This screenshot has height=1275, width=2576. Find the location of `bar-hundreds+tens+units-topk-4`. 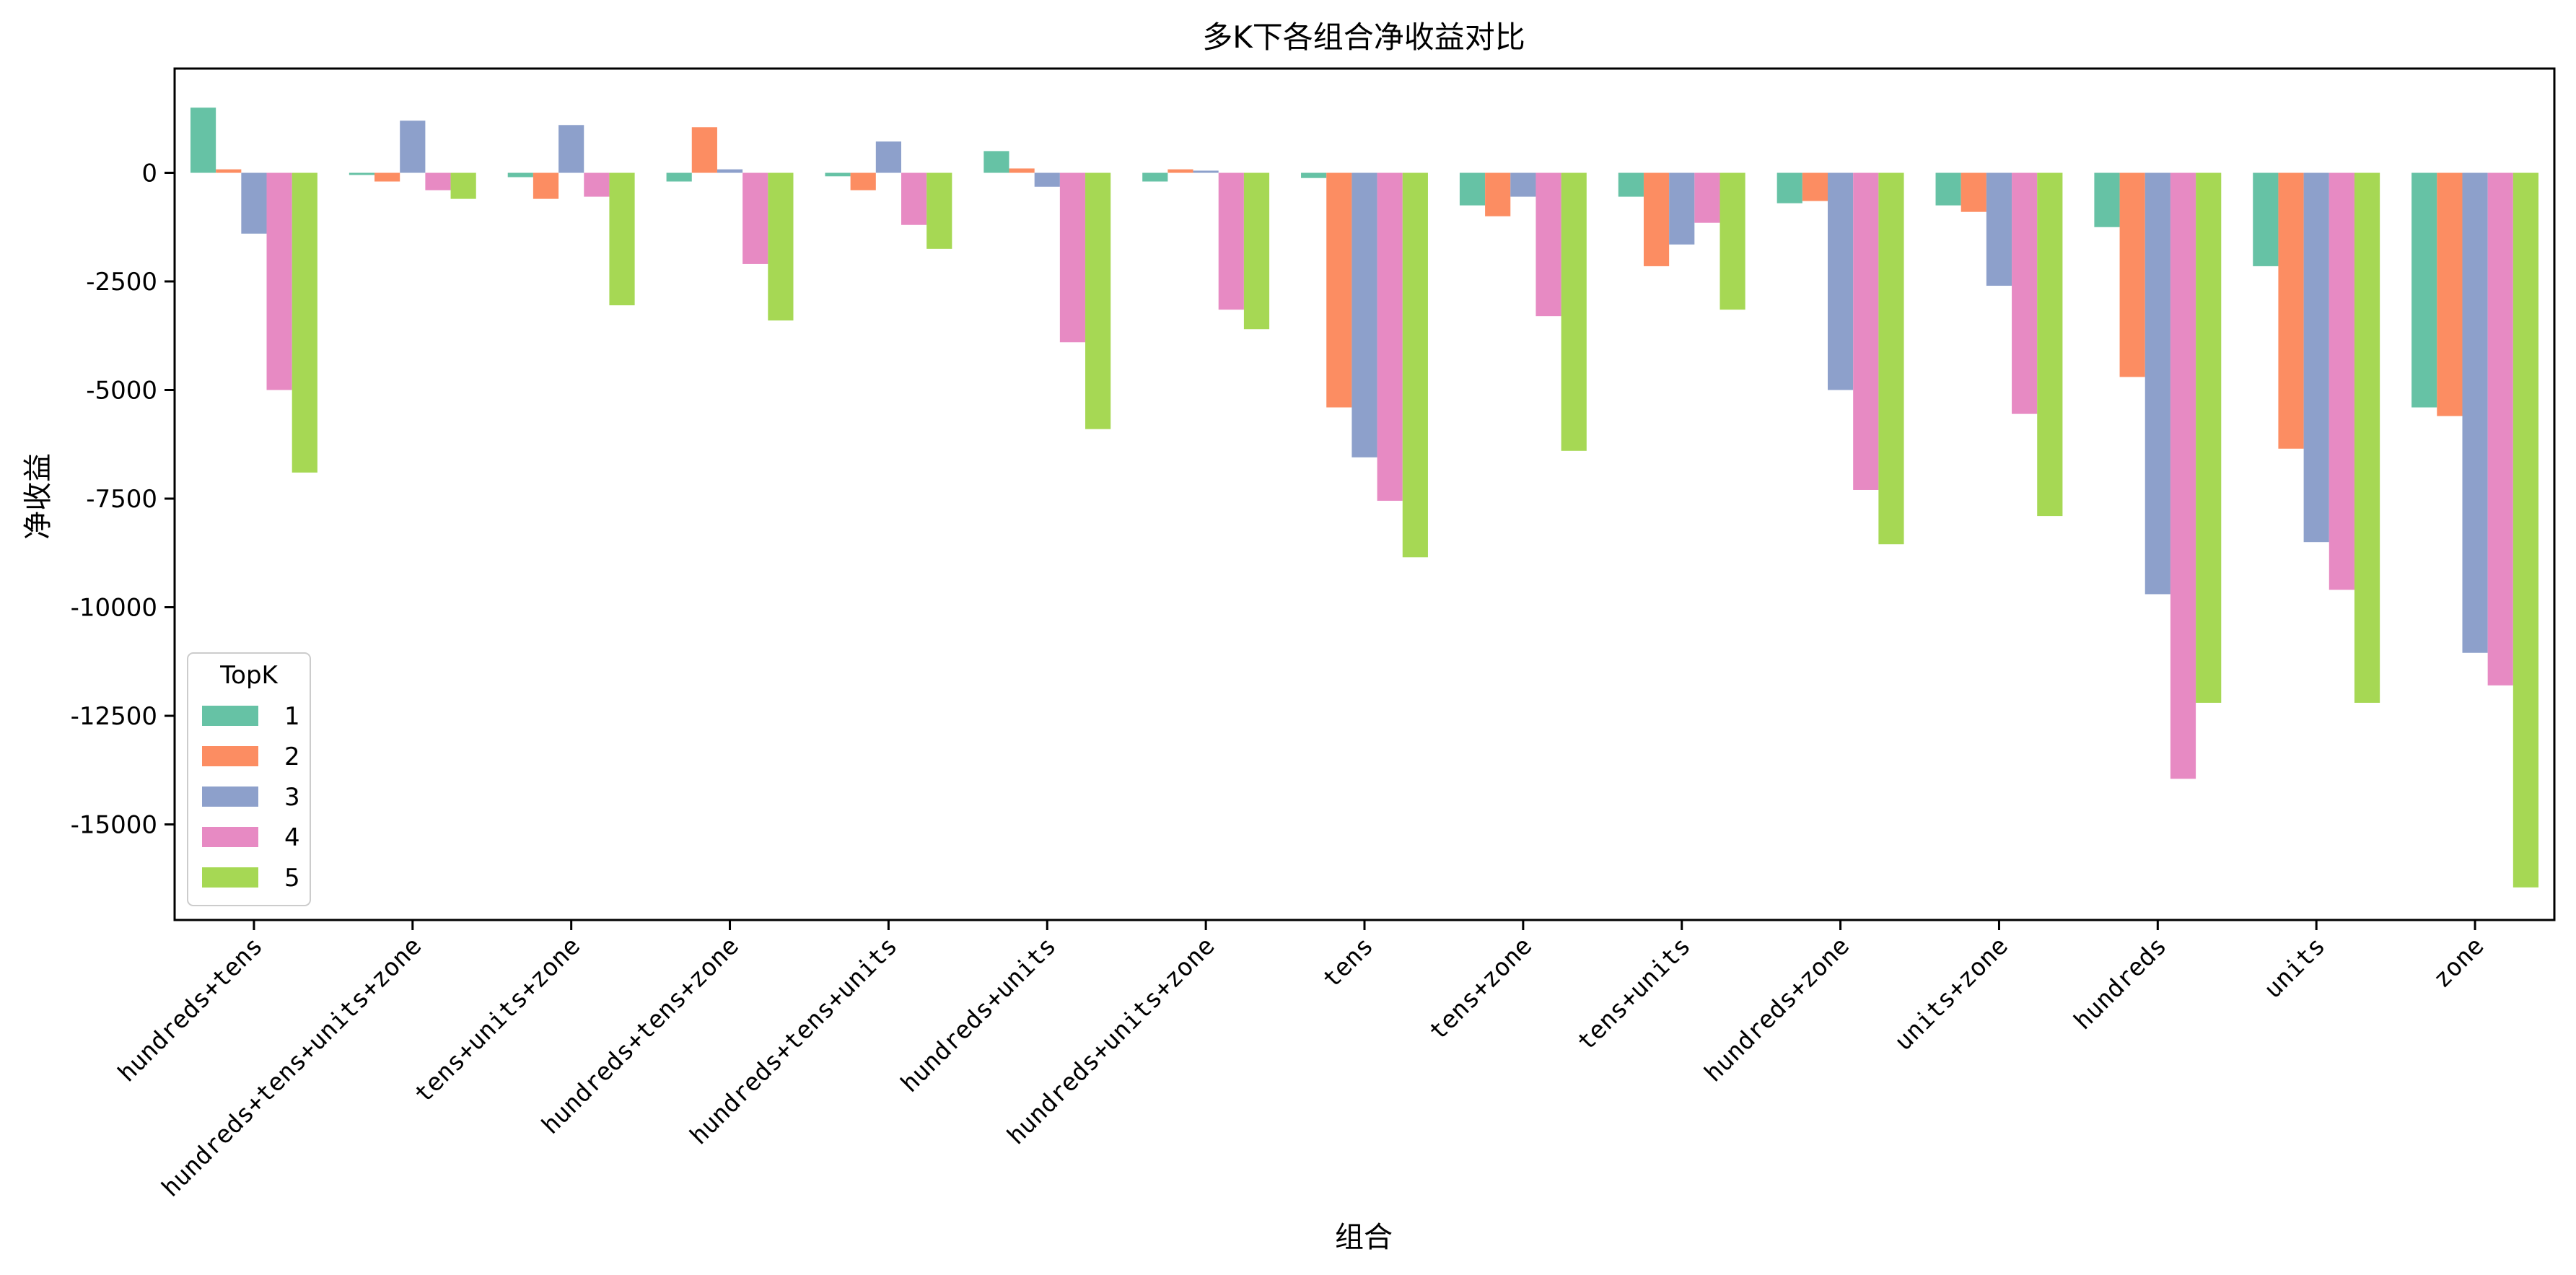

bar-hundreds+tens+units-topk-4 is located at coordinates (914, 199).